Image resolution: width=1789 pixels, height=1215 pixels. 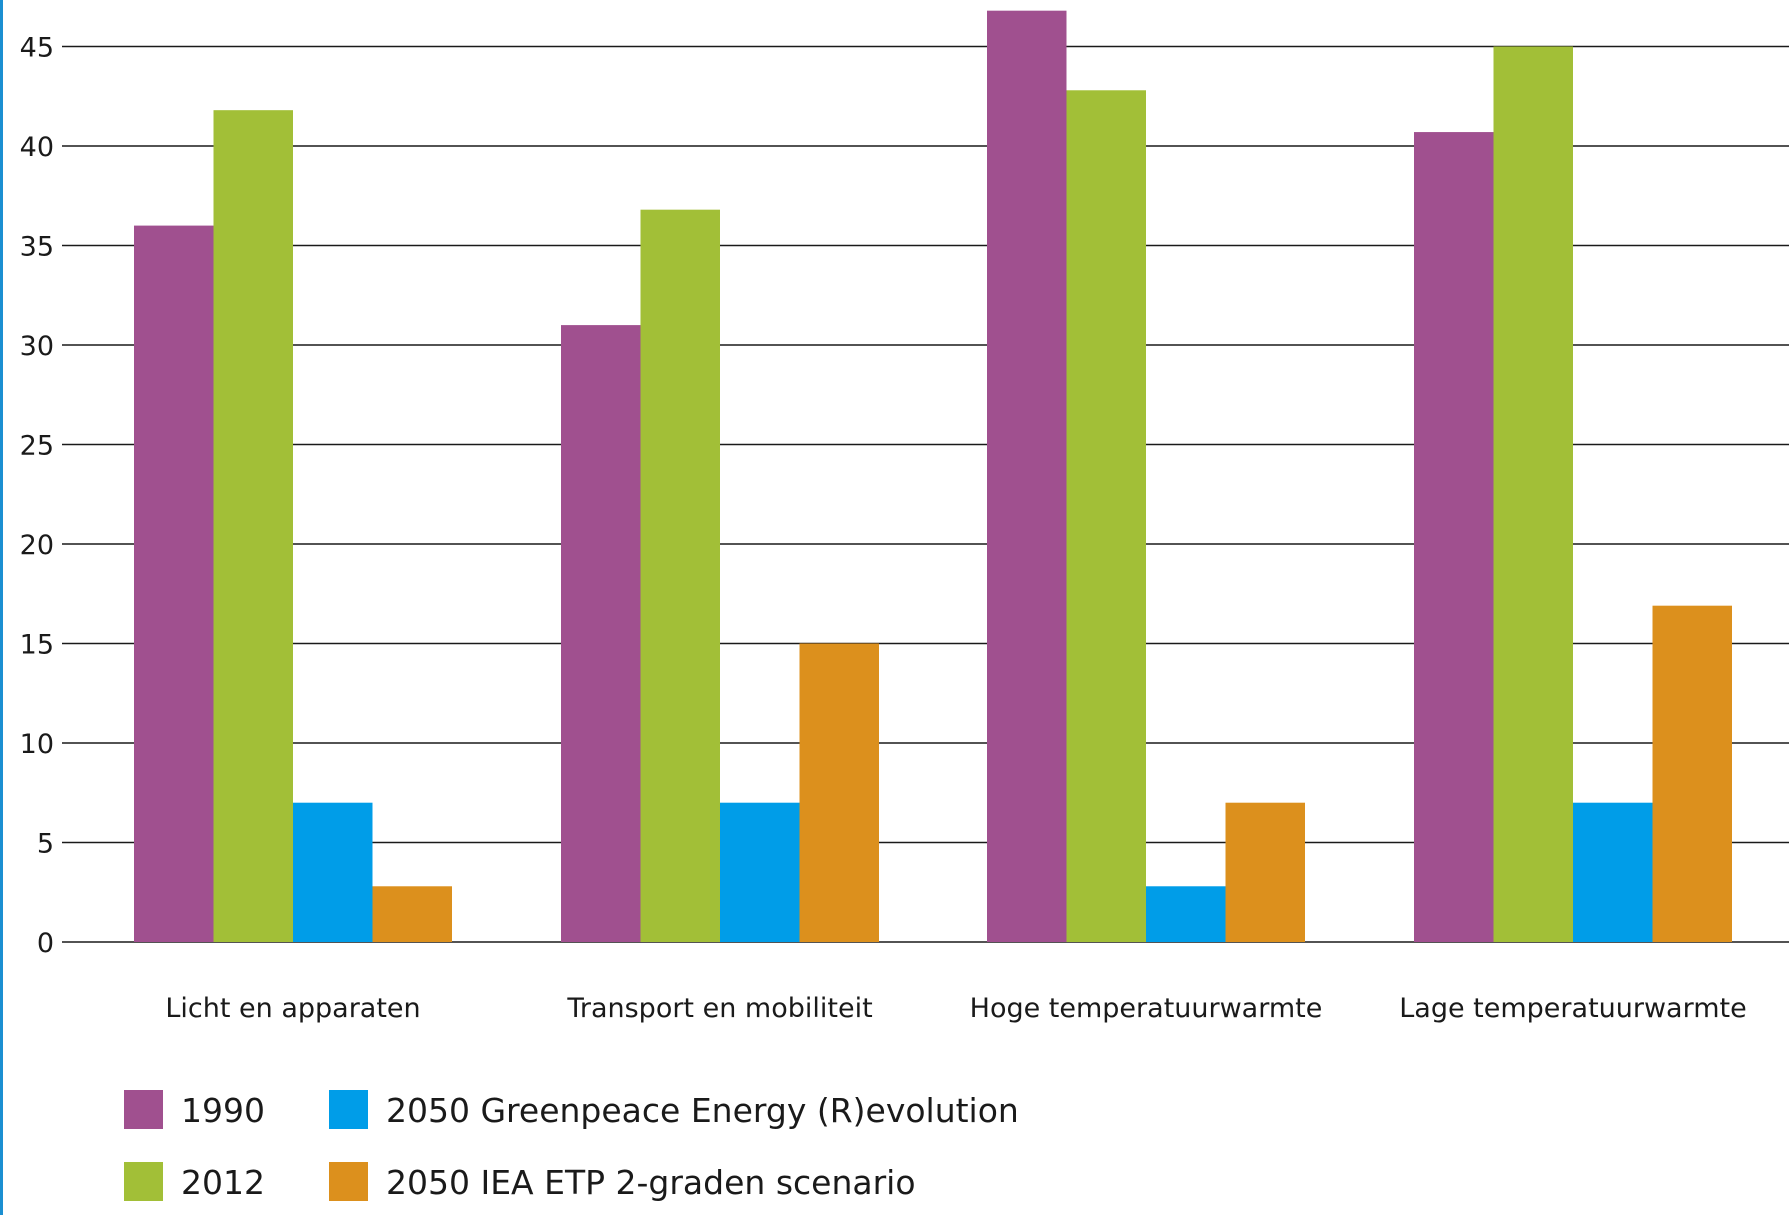 I want to click on x-category-label: Hoge temperatuurwarmte, so click(x=1146, y=1008).